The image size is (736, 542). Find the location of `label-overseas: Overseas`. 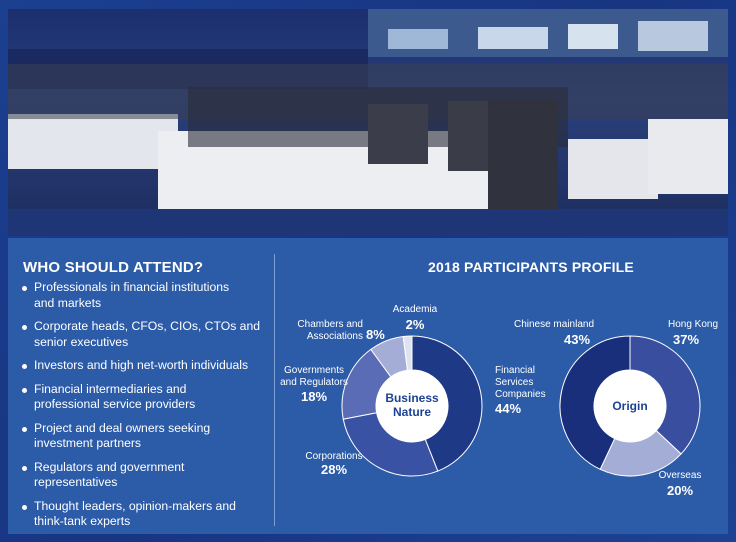

label-overseas: Overseas is located at coordinates (680, 475).